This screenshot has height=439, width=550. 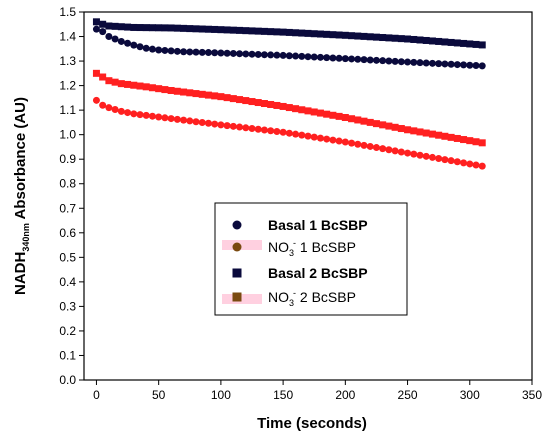 I want to click on legend-label-no3-1: NO3- 1 BcSBP, so click(x=312, y=248).